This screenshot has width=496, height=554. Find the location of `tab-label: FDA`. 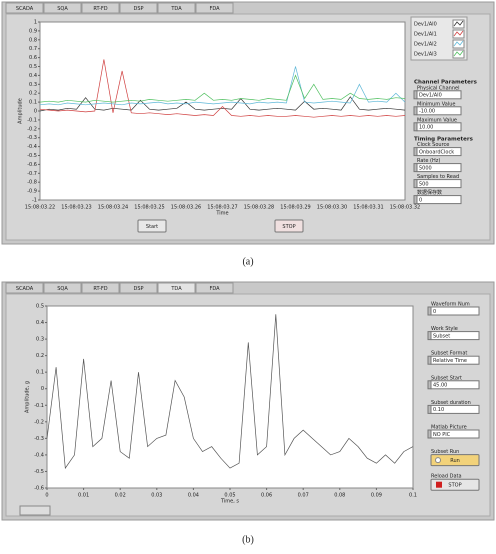

tab-label: FDA is located at coordinates (214, 289).